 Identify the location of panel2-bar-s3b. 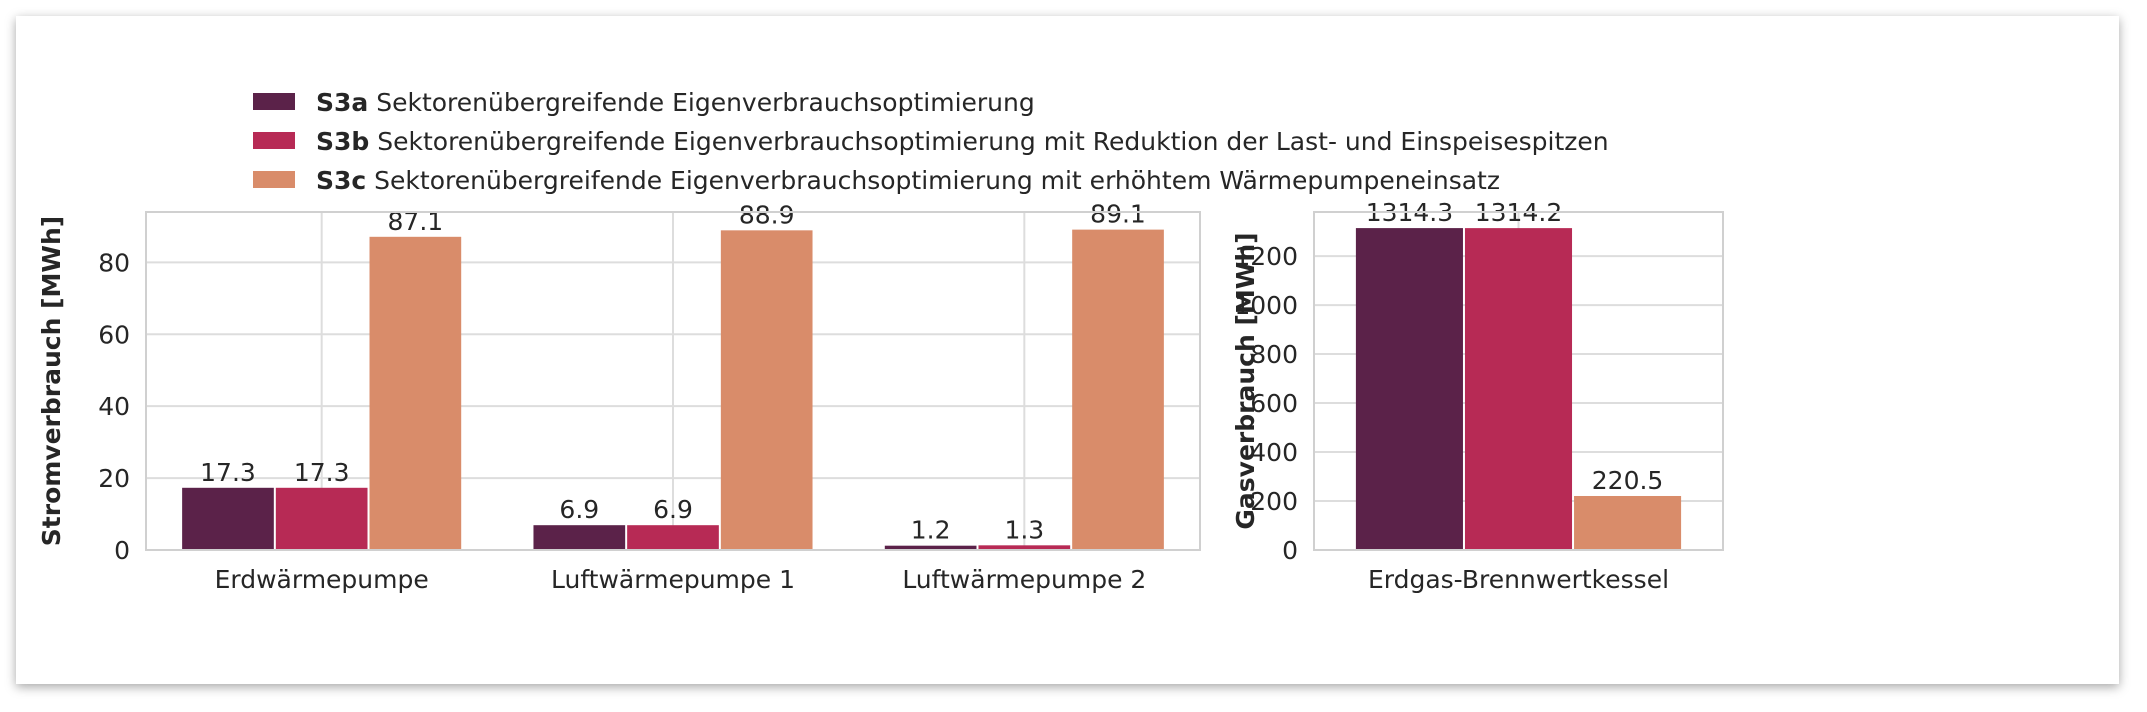
(1518, 389).